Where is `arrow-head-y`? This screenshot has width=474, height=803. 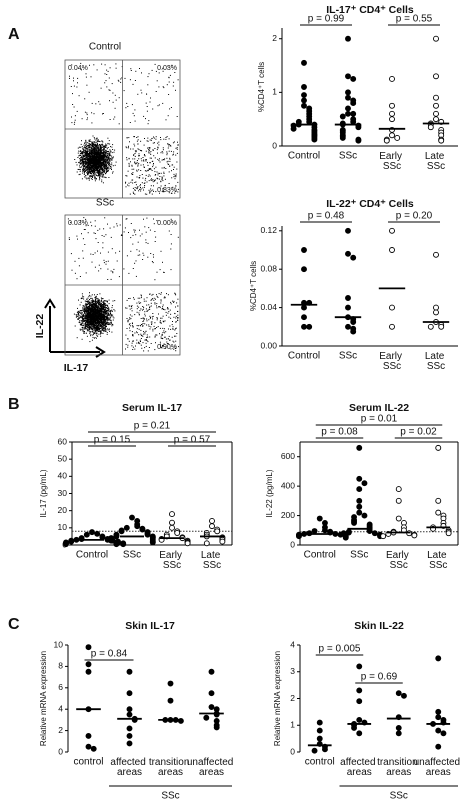
arrow-head-y is located at coordinates (50, 303).